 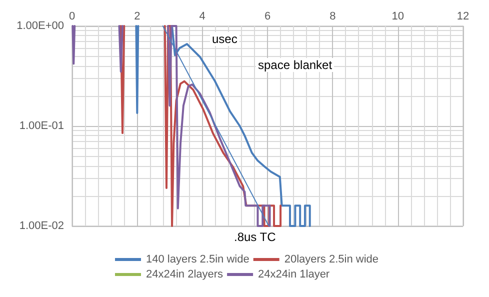 What do you see at coordinates (40, 26) in the screenshot?
I see `y-tick-label: 1.00E+00` at bounding box center [40, 26].